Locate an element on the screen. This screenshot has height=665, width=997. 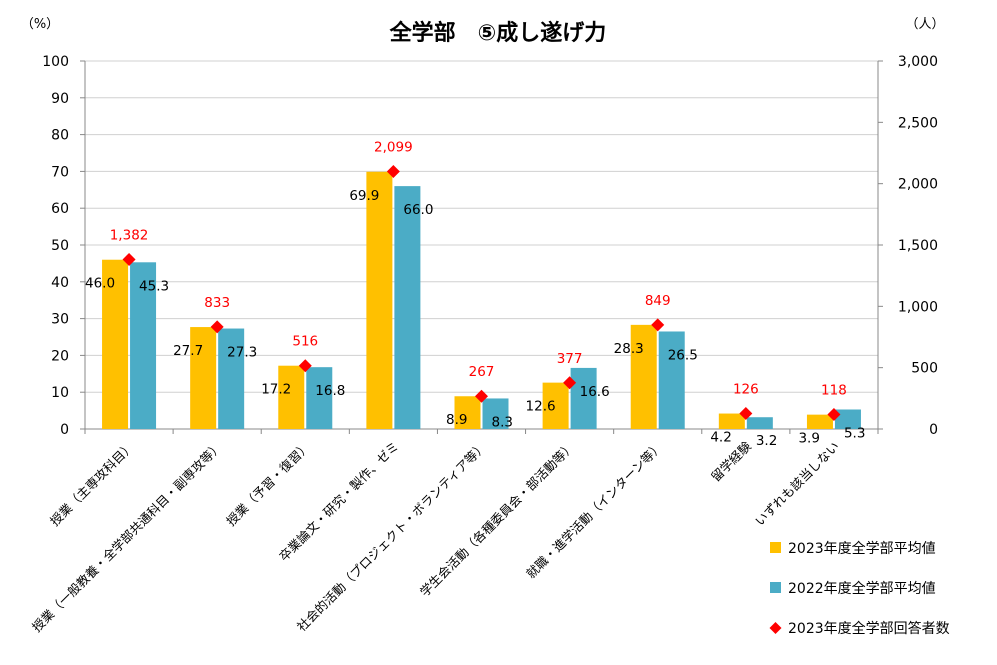
value-label-2022: 27.3 is located at coordinates (242, 353).